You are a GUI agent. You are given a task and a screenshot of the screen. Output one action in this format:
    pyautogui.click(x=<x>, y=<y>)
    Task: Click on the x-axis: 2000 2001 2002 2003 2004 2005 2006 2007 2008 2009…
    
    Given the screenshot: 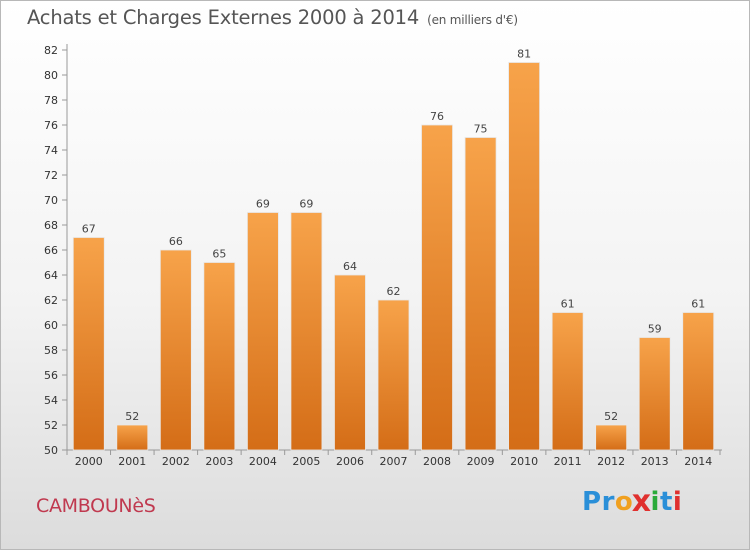 What is the action you would take?
    pyautogui.click(x=394, y=458)
    